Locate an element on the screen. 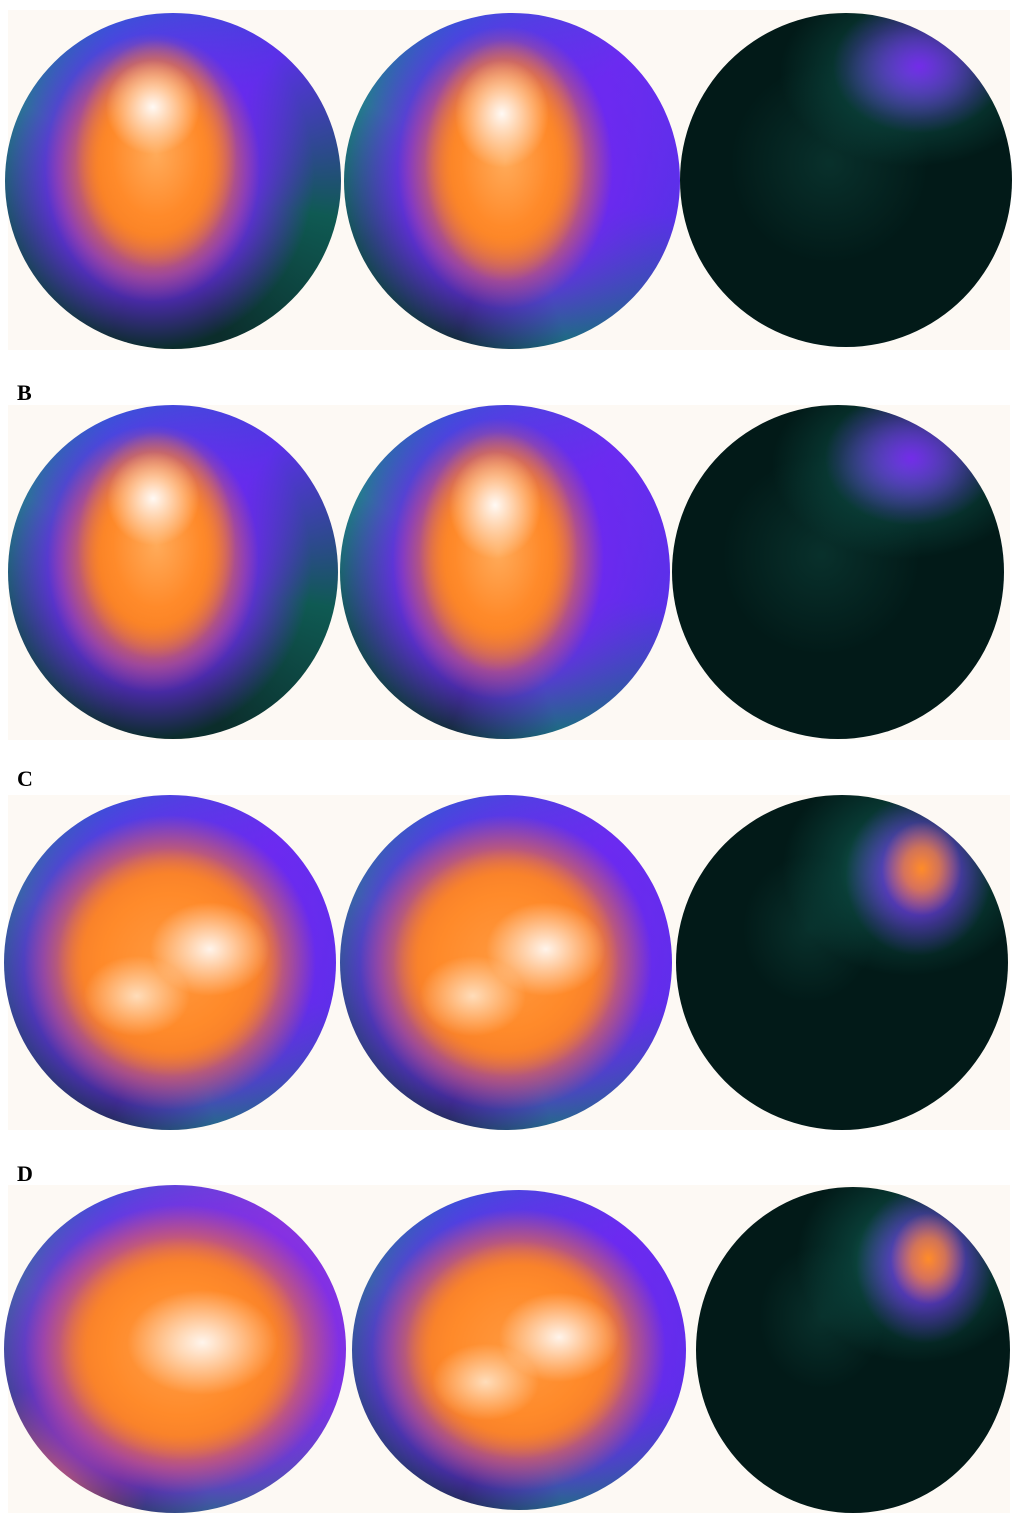 This screenshot has width=1017, height=1513. panel-label-c: C is located at coordinates (25, 778).